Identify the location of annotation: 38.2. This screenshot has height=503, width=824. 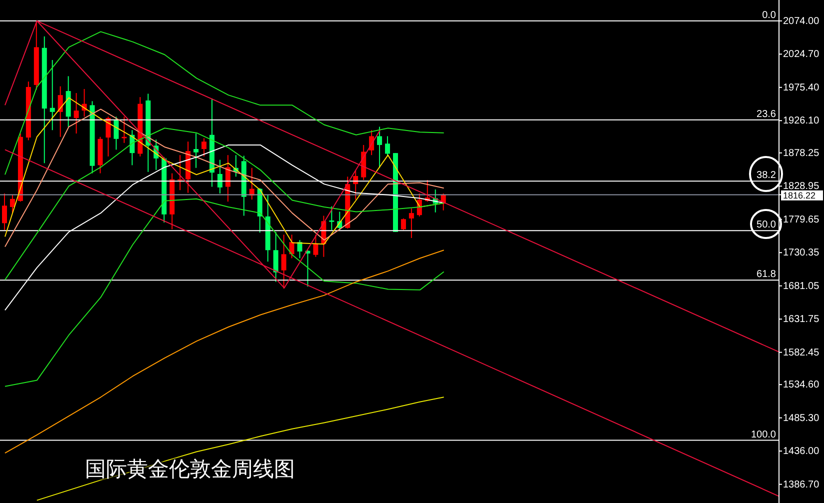
(766, 176).